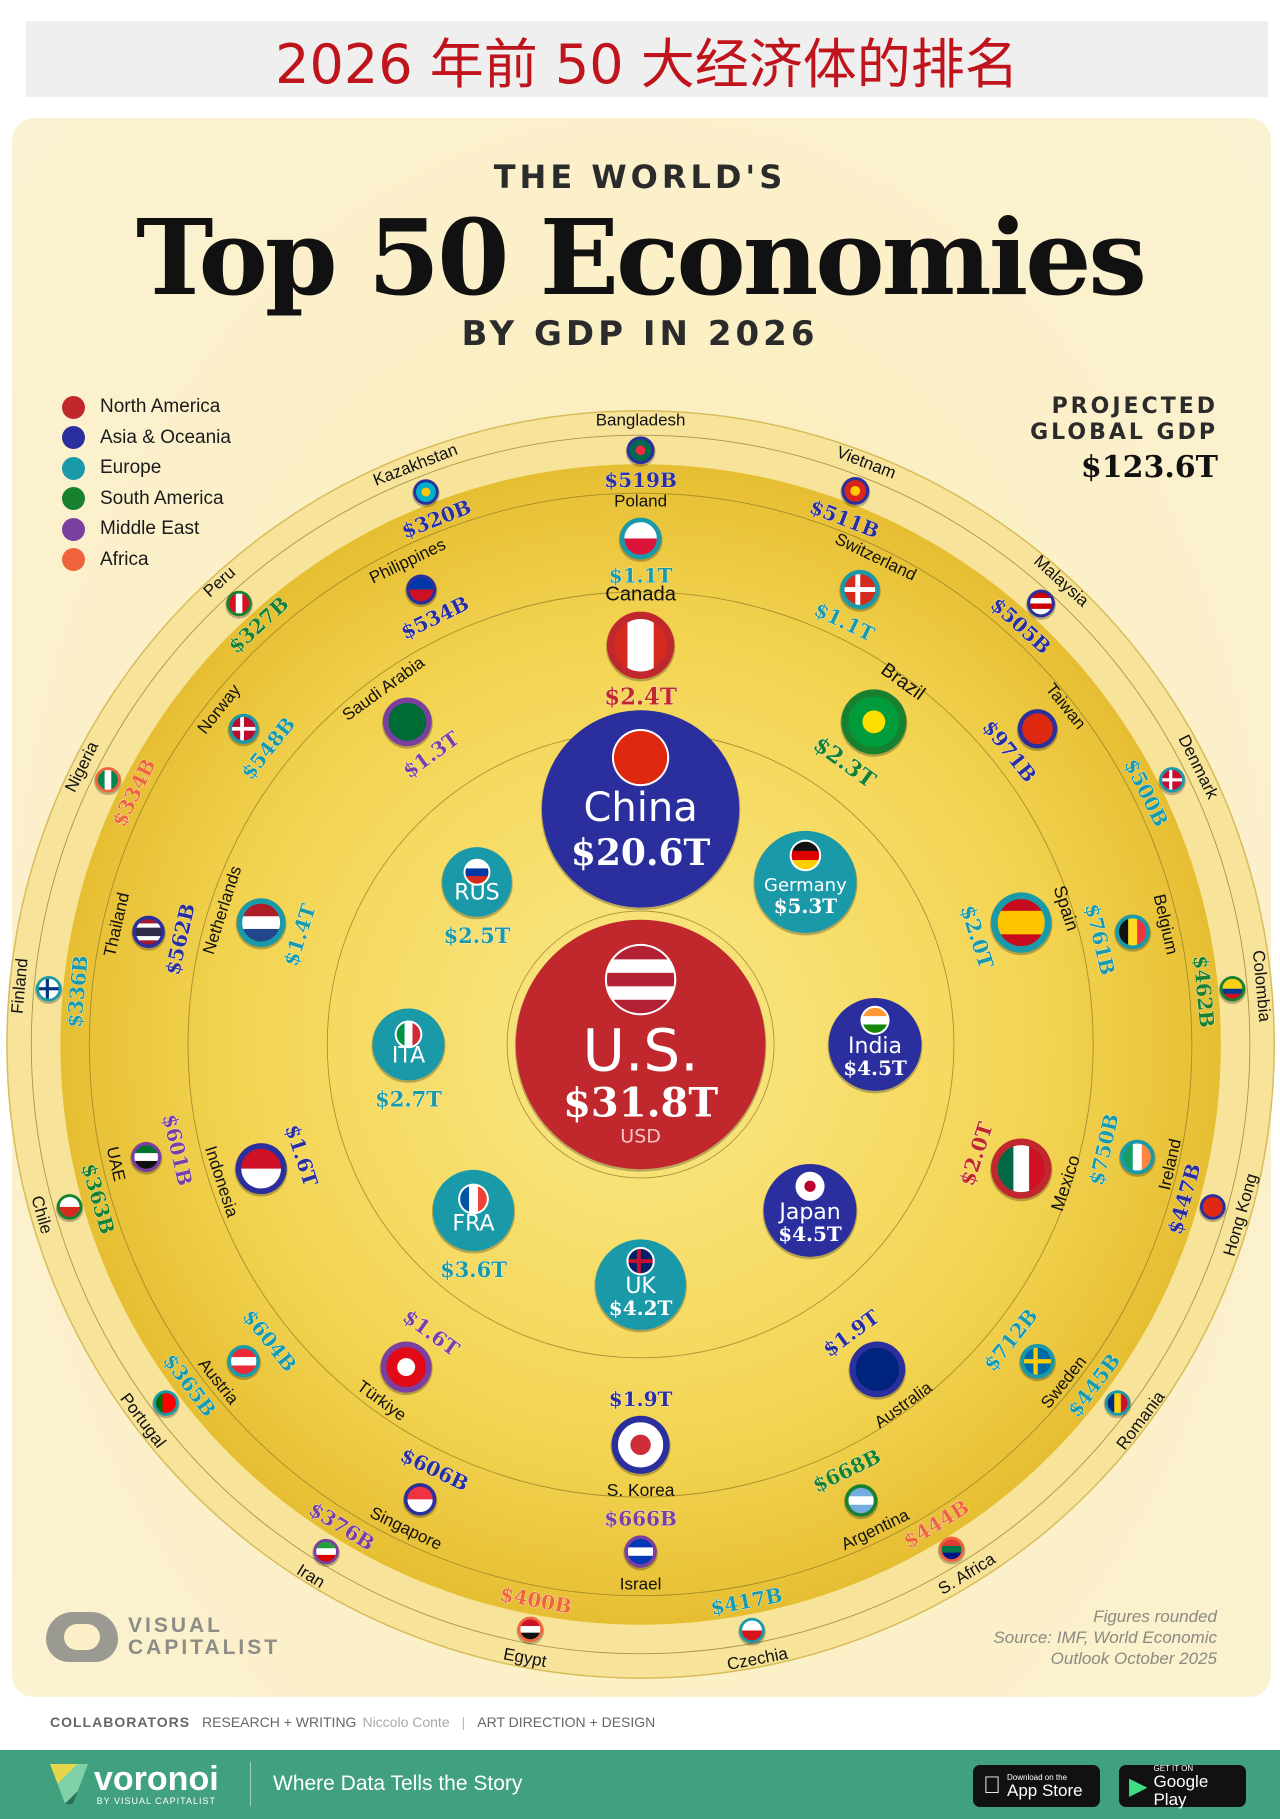  Describe the element at coordinates (641, 1490) in the screenshot. I see `country-name: S. Korea` at that location.